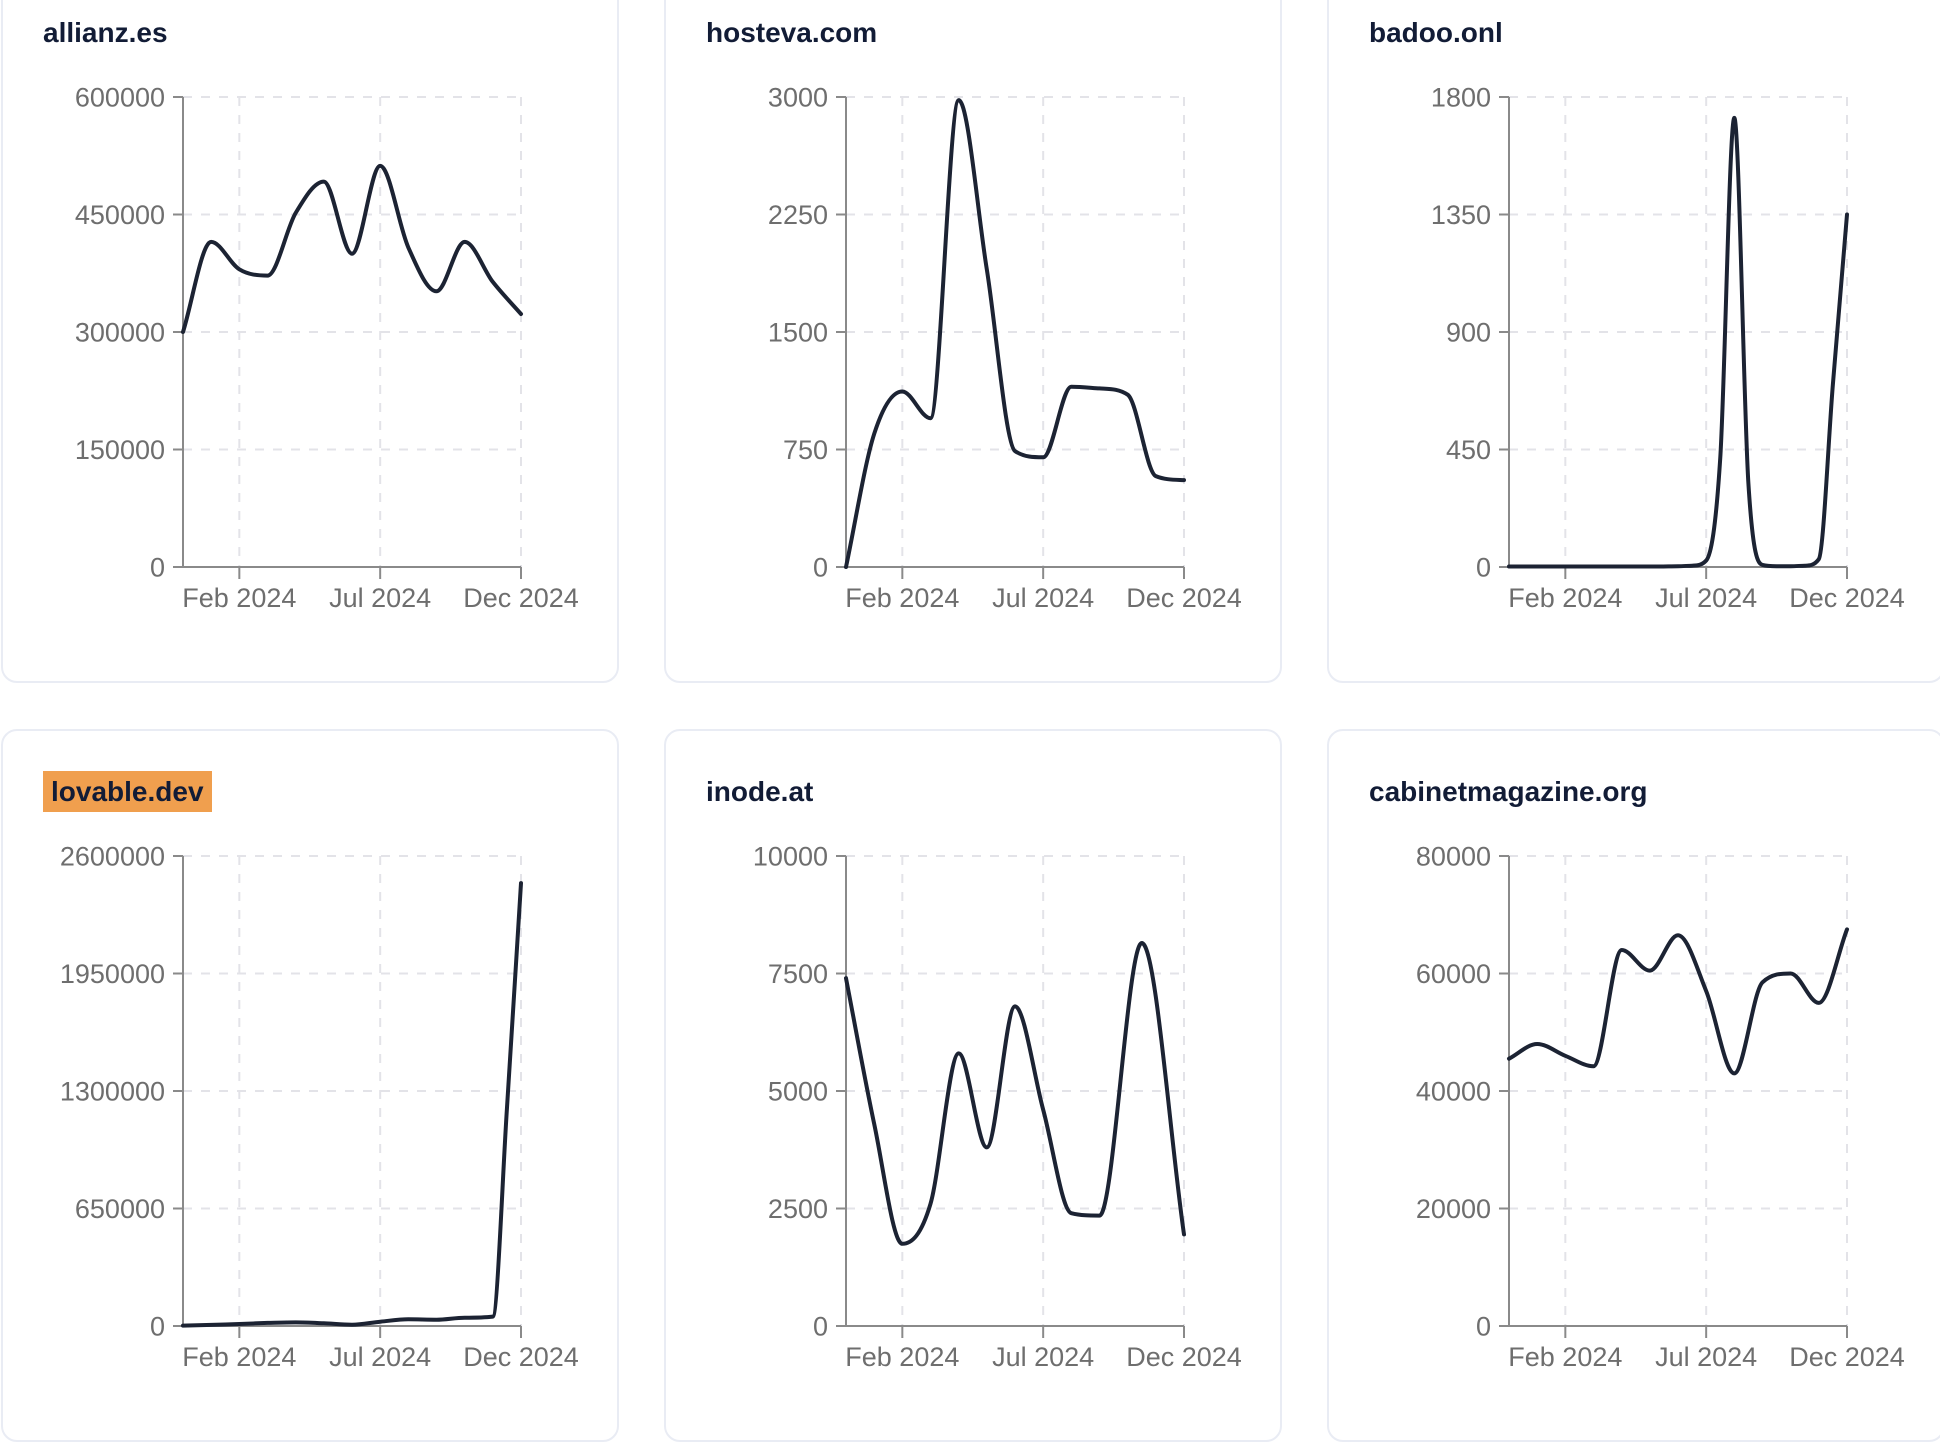 This screenshot has height=1452, width=1940. I want to click on y-tick-label: 60000, so click(1453, 974).